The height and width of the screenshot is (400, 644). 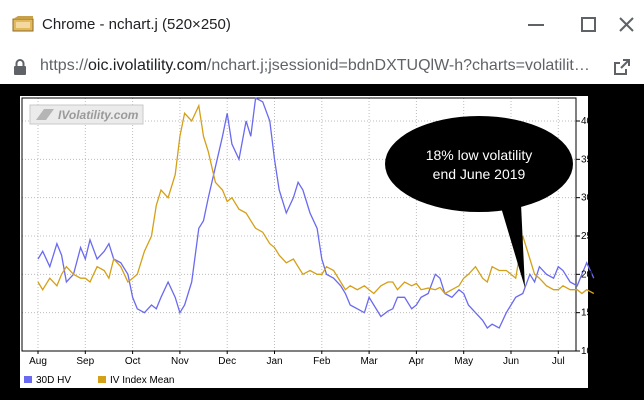 What do you see at coordinates (558, 361) in the screenshot?
I see `x-tick-label: Jul` at bounding box center [558, 361].